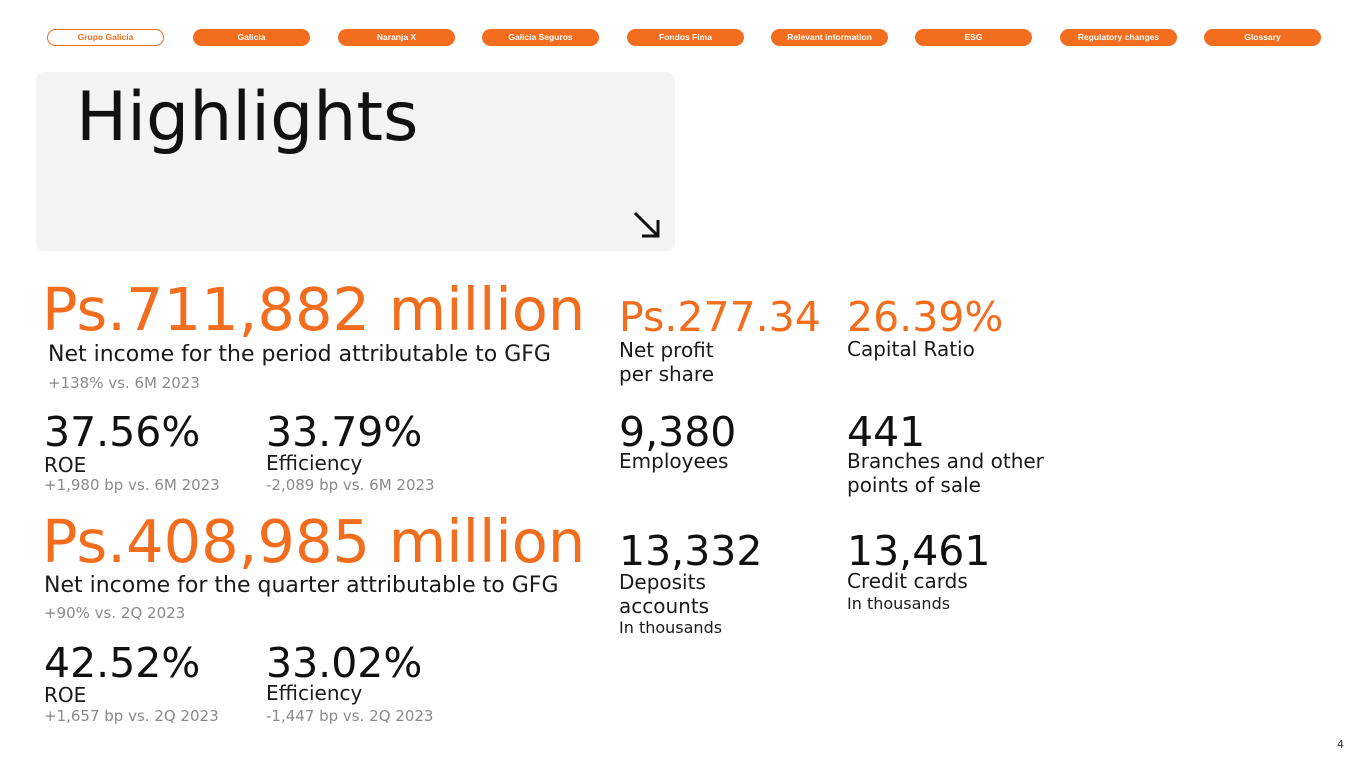 The width and height of the screenshot is (1365, 768). Describe the element at coordinates (251, 37) in the screenshot. I see `nav-tab: Galicia` at that location.